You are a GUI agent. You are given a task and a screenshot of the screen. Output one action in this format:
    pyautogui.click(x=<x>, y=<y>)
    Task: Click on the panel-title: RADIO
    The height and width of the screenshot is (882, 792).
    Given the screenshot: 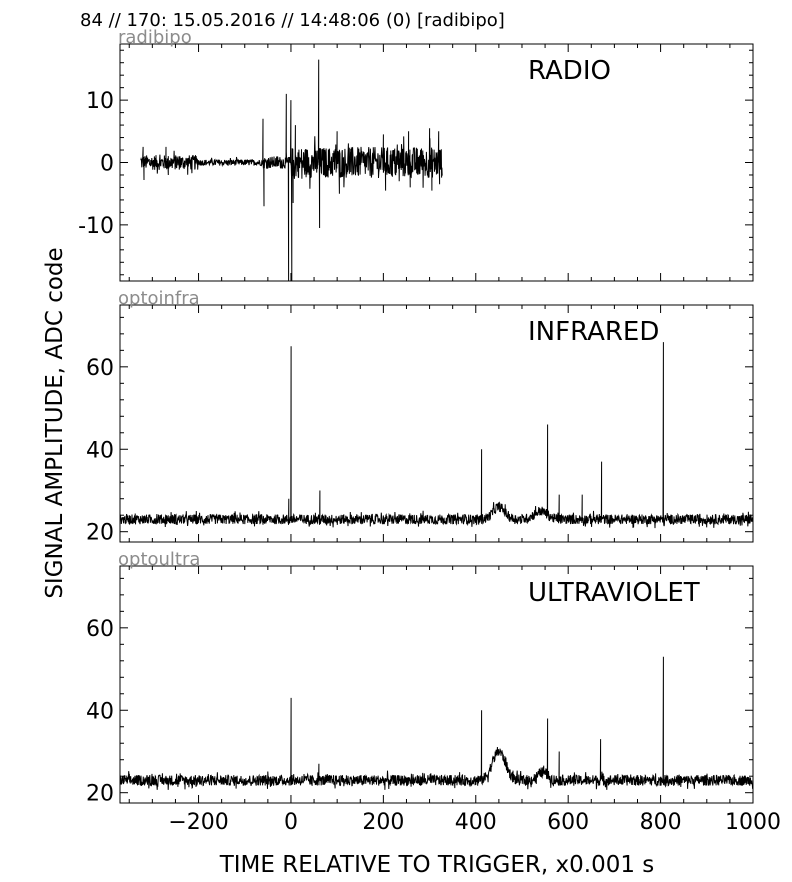 What is the action you would take?
    pyautogui.click(x=569, y=71)
    